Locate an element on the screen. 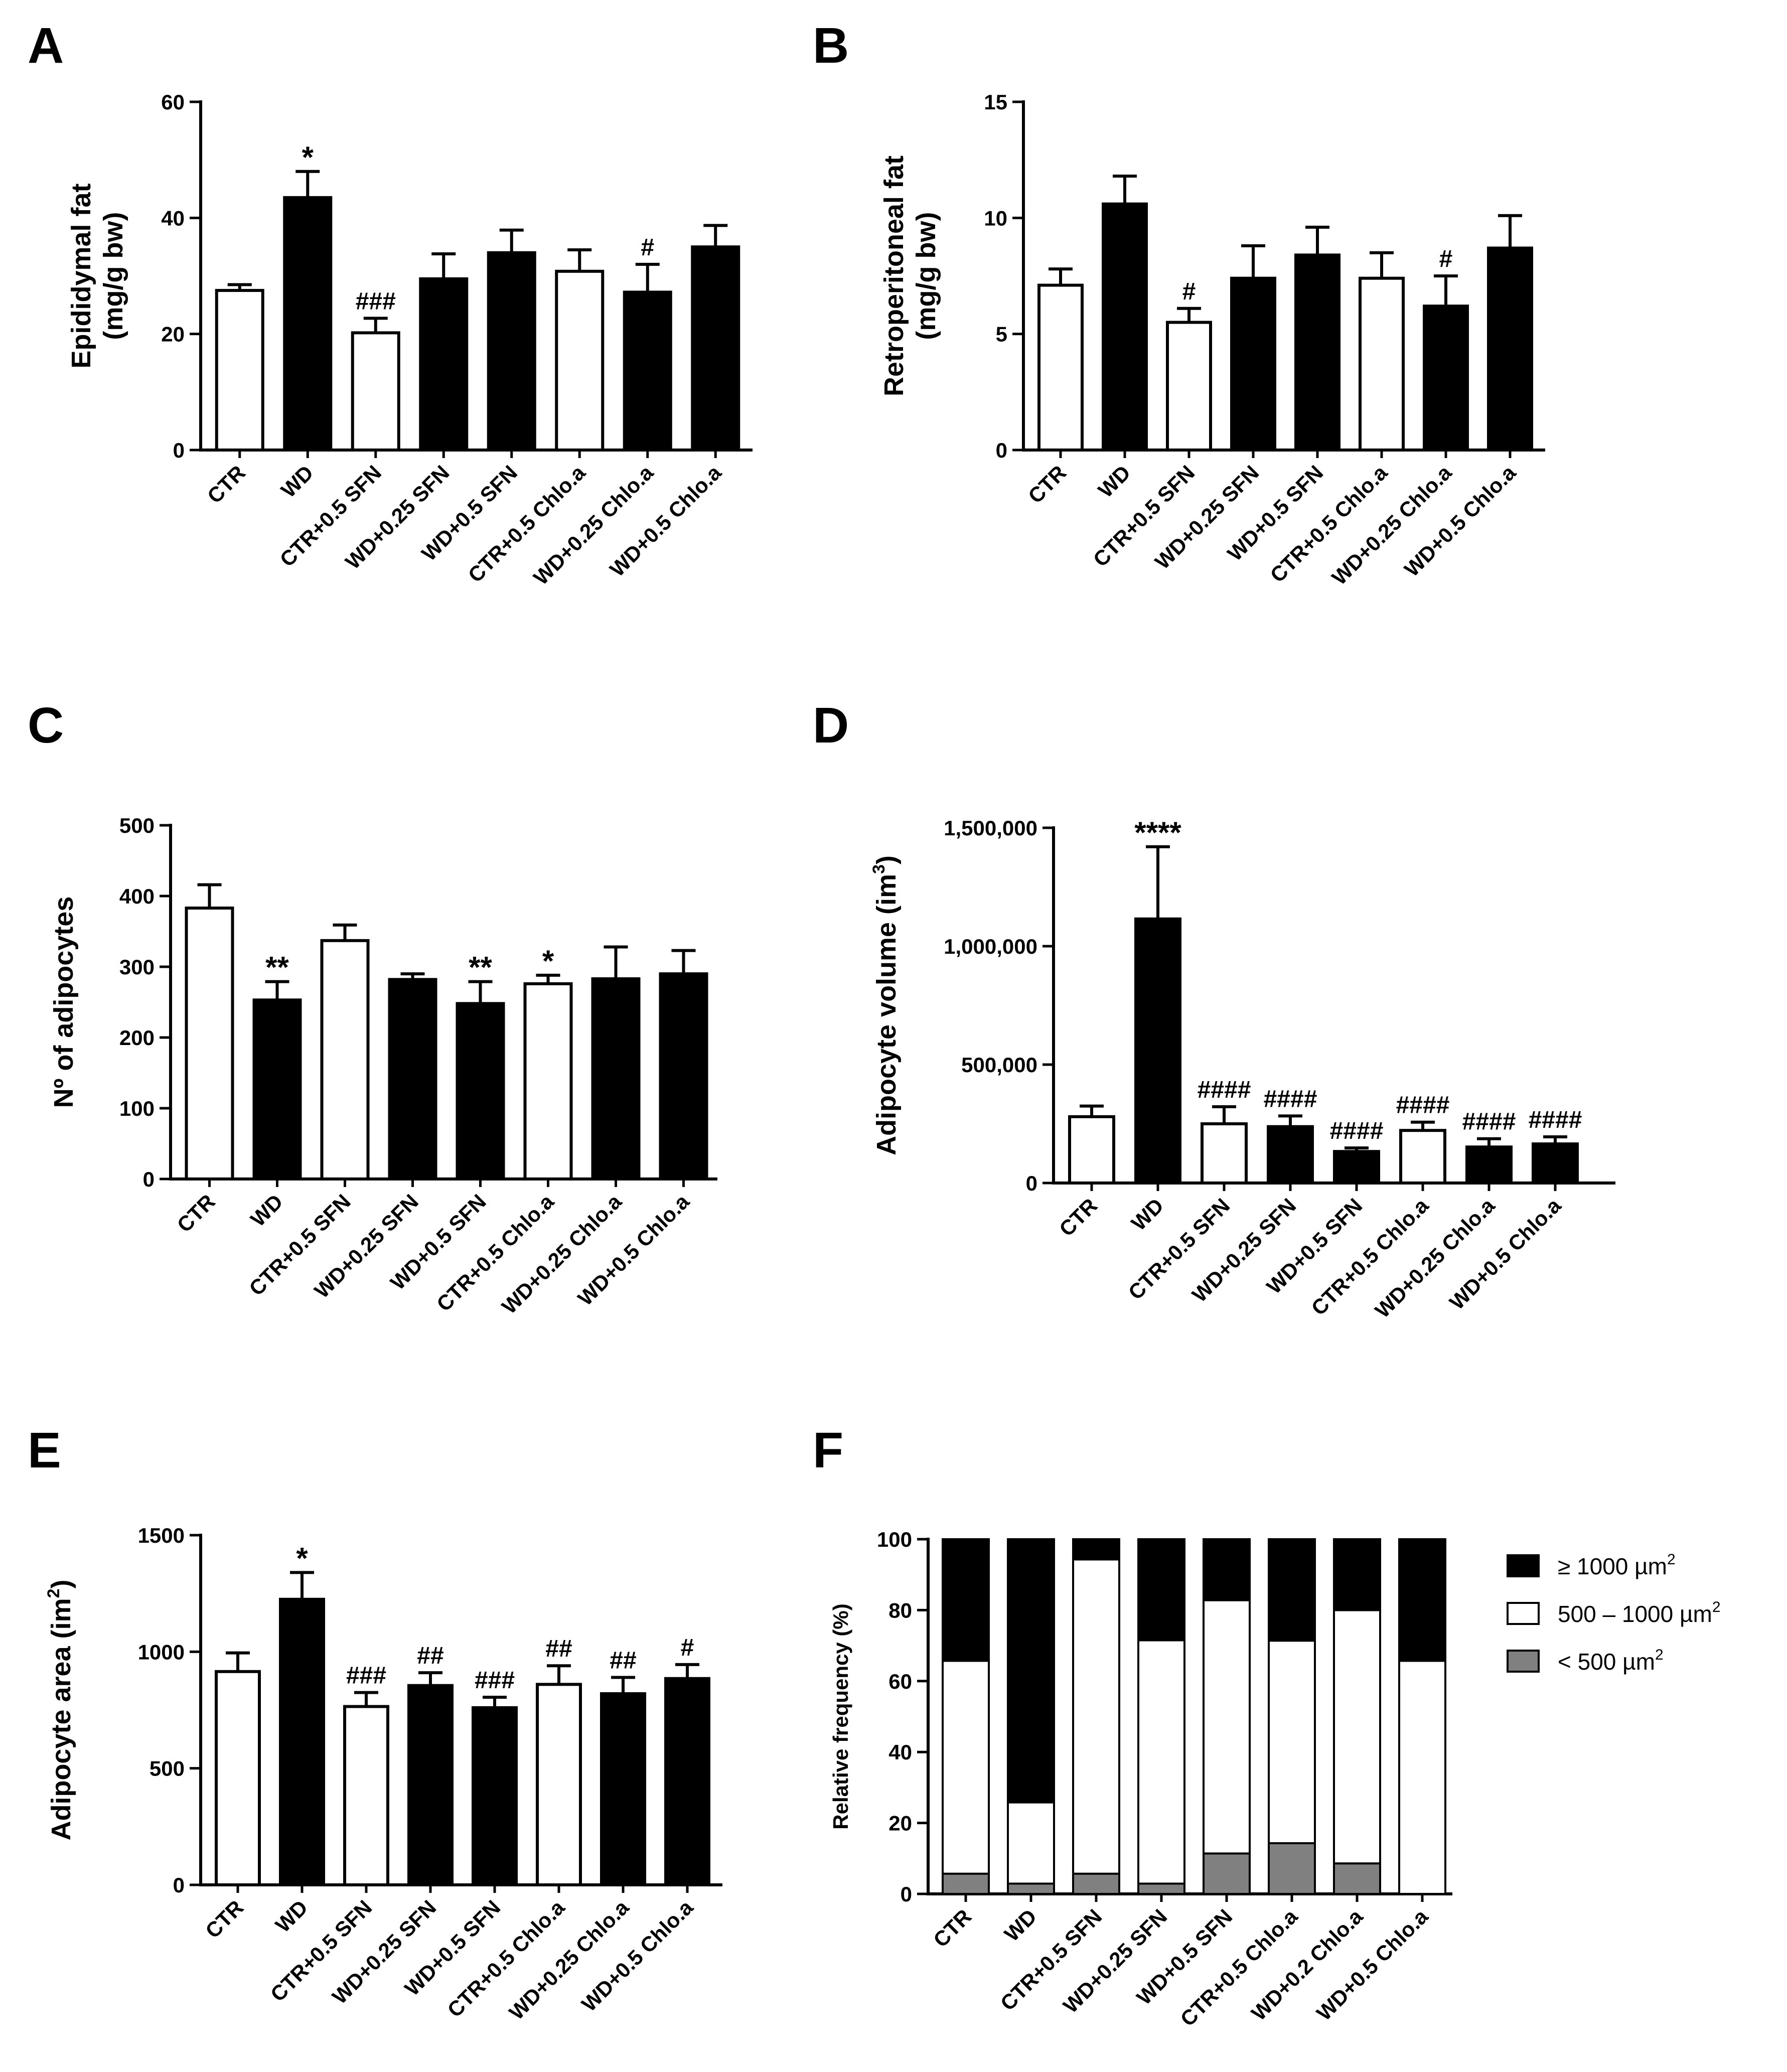 The image size is (1787, 2072). y-tick-label: 1,500,000 is located at coordinates (990, 828).